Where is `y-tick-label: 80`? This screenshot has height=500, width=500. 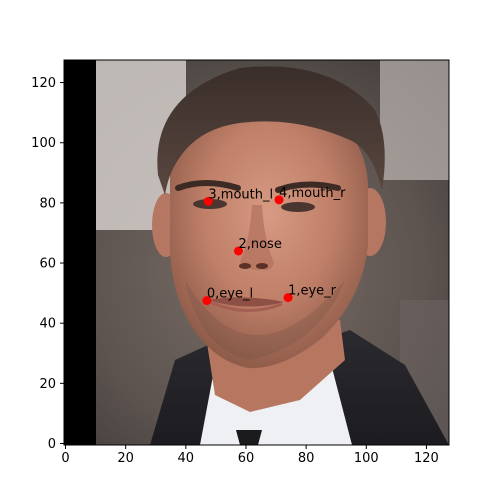 y-tick-label: 80 is located at coordinates (47, 203).